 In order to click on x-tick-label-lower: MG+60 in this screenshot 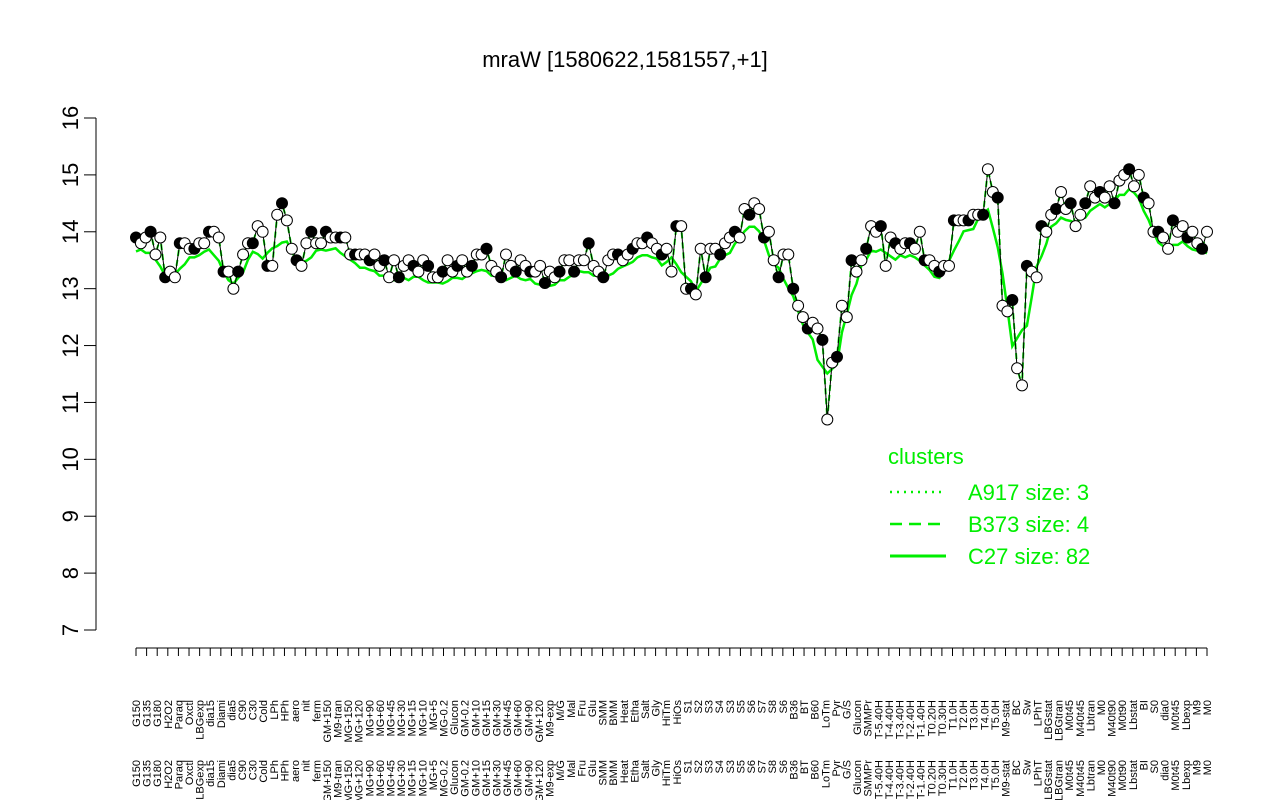, I will do `click(381, 778)`.